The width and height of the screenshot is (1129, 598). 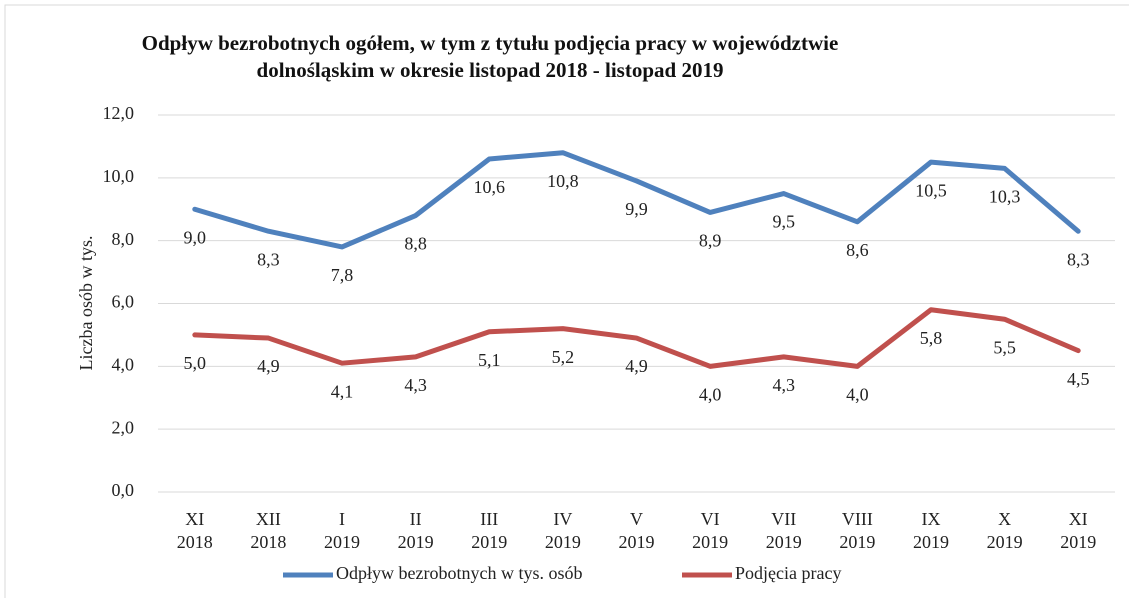 I want to click on x-tick-label: I 2019, so click(x=342, y=530).